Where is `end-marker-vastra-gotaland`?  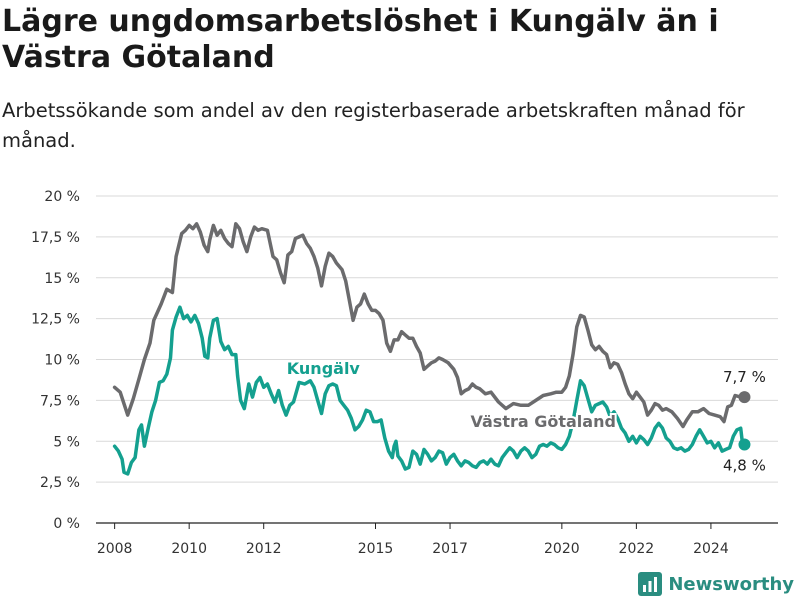
end-marker-vastra-gotaland is located at coordinates (744, 397).